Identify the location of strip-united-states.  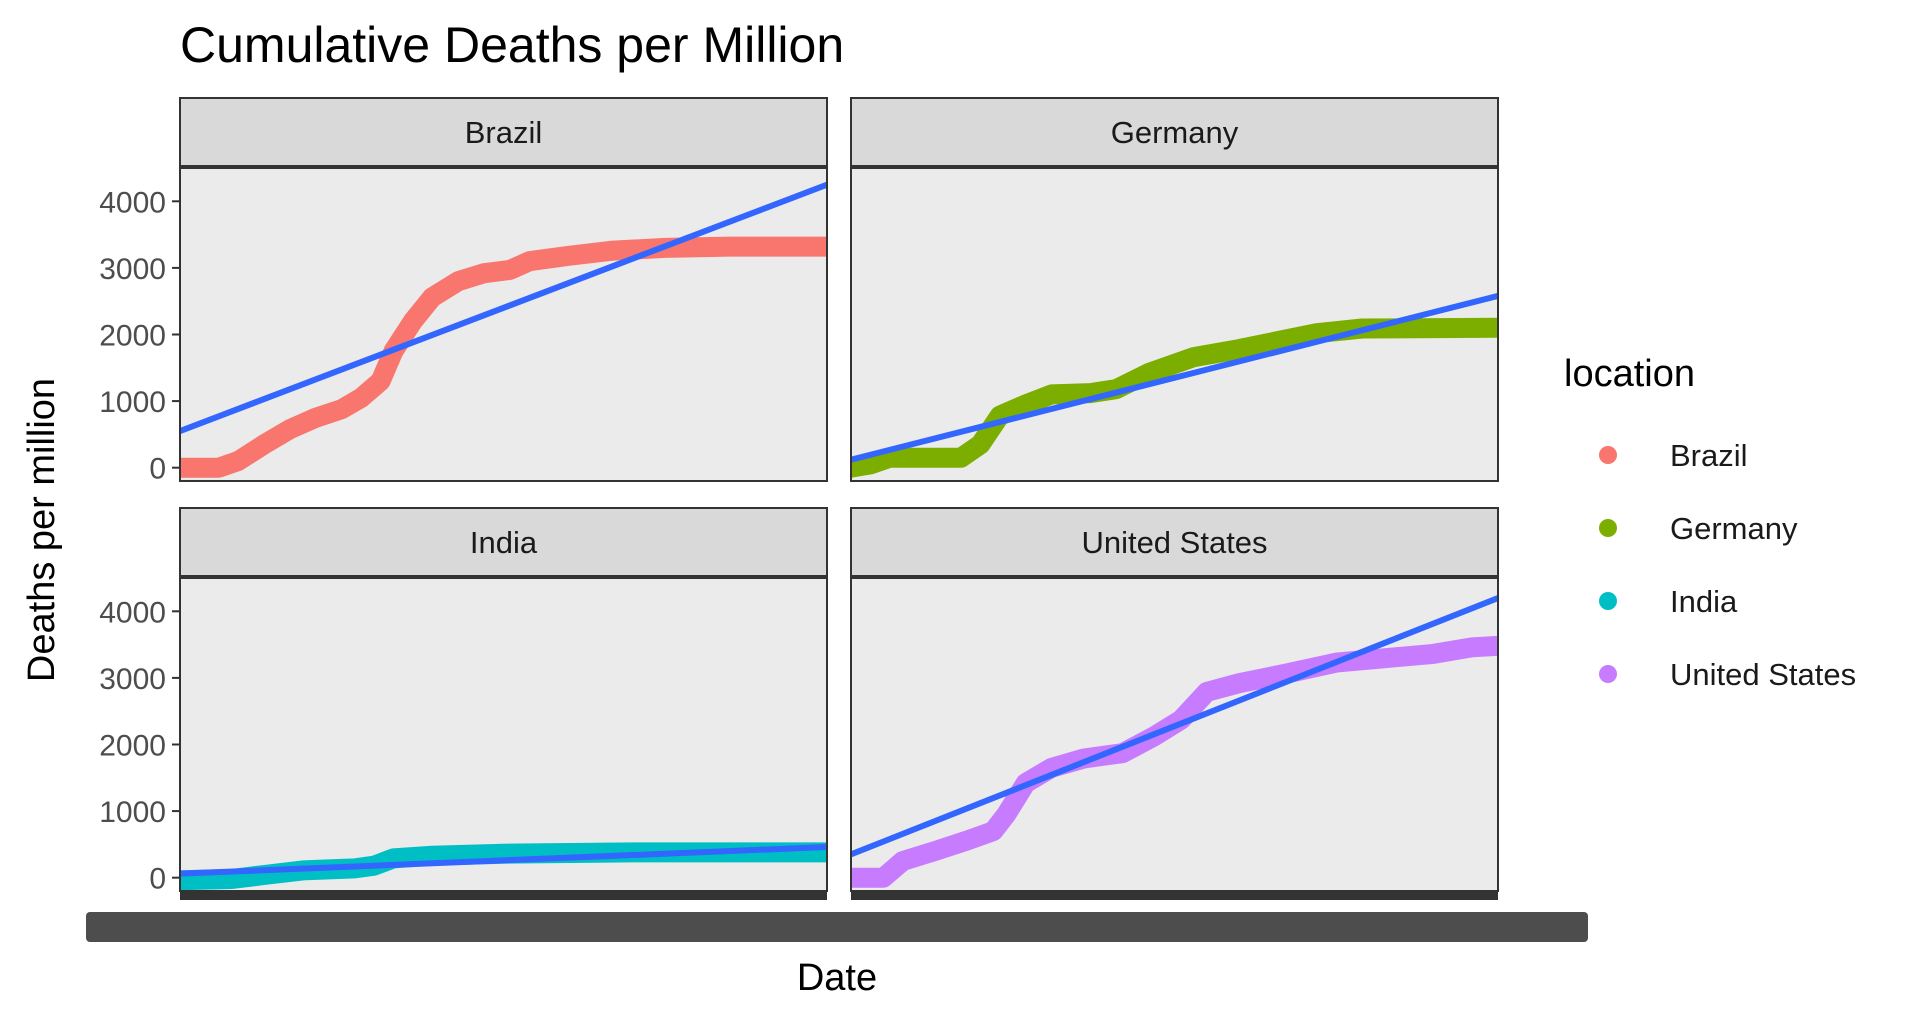
(1174, 542).